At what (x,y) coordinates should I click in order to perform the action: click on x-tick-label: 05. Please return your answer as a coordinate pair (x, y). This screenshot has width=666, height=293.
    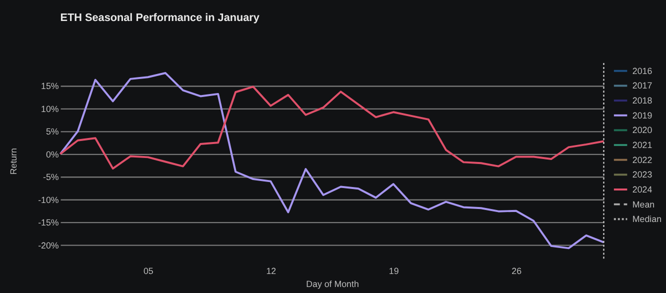
    Looking at the image, I should click on (148, 271).